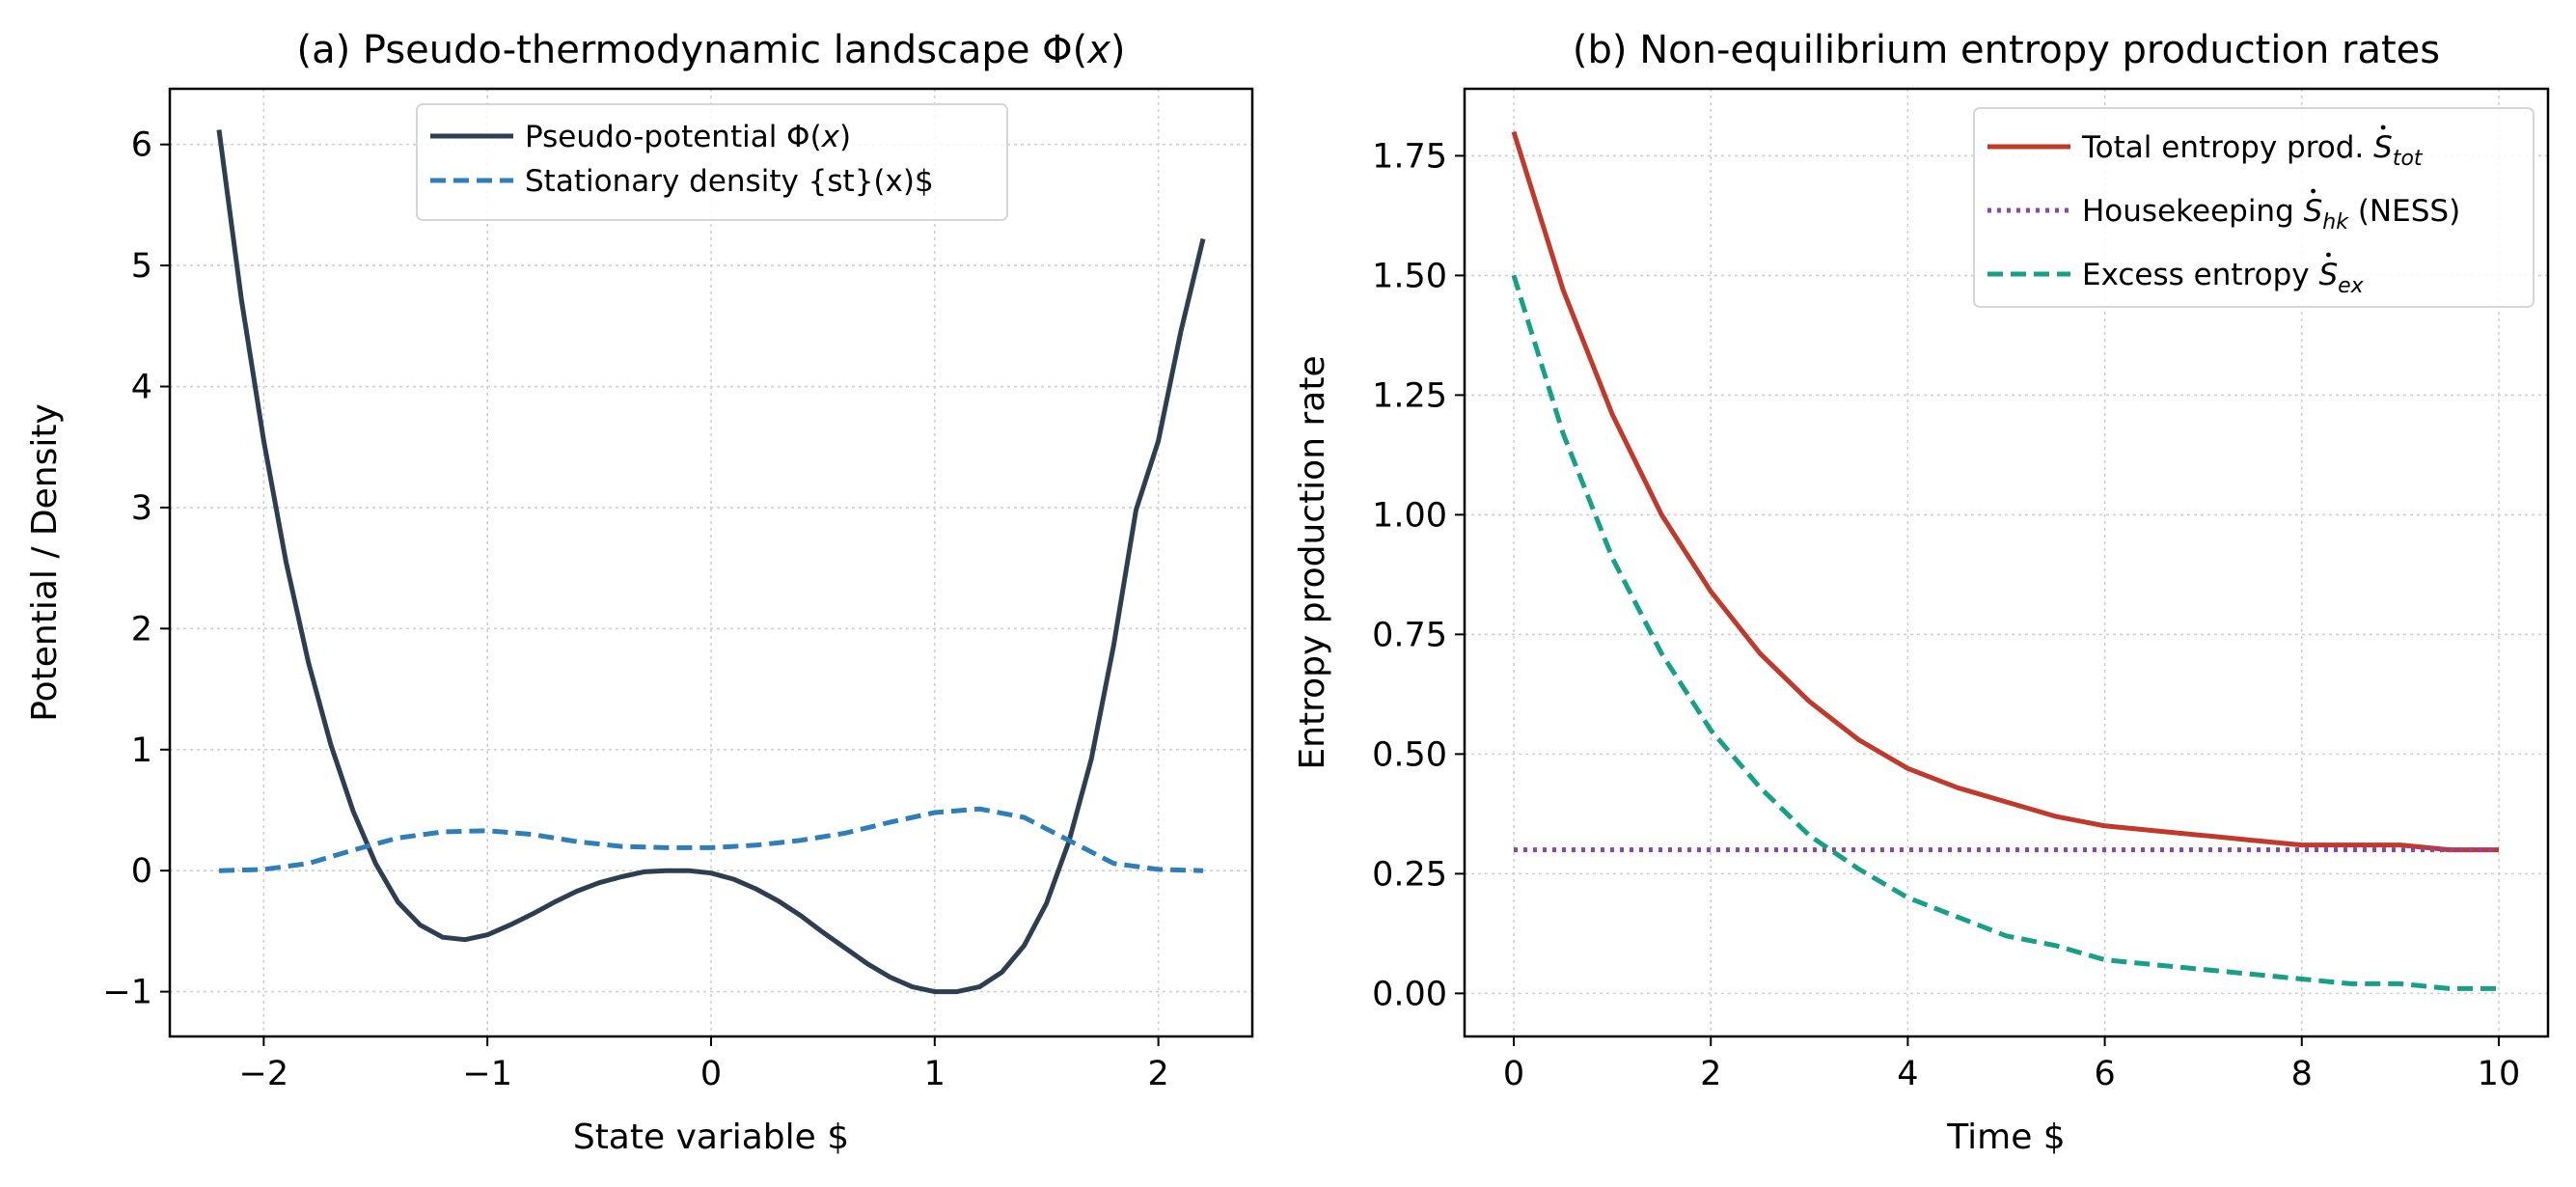  Describe the element at coordinates (1410, 395) in the screenshot. I see `y-tick-label: 1.25` at that location.